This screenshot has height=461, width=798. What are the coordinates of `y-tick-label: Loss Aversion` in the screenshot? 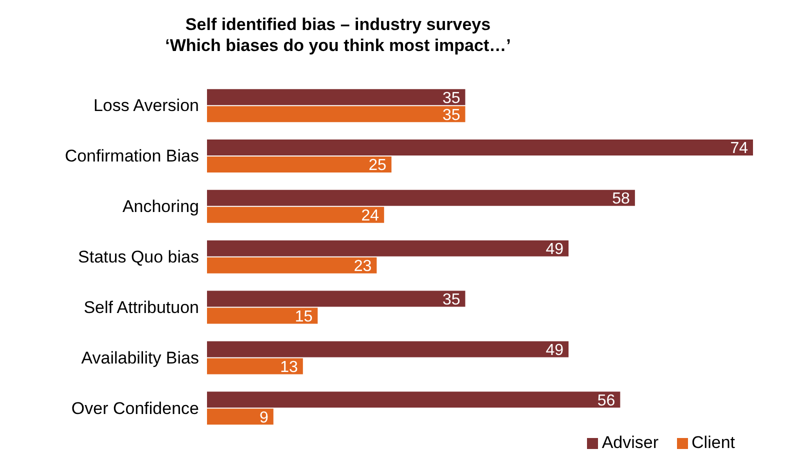 It's located at (146, 106).